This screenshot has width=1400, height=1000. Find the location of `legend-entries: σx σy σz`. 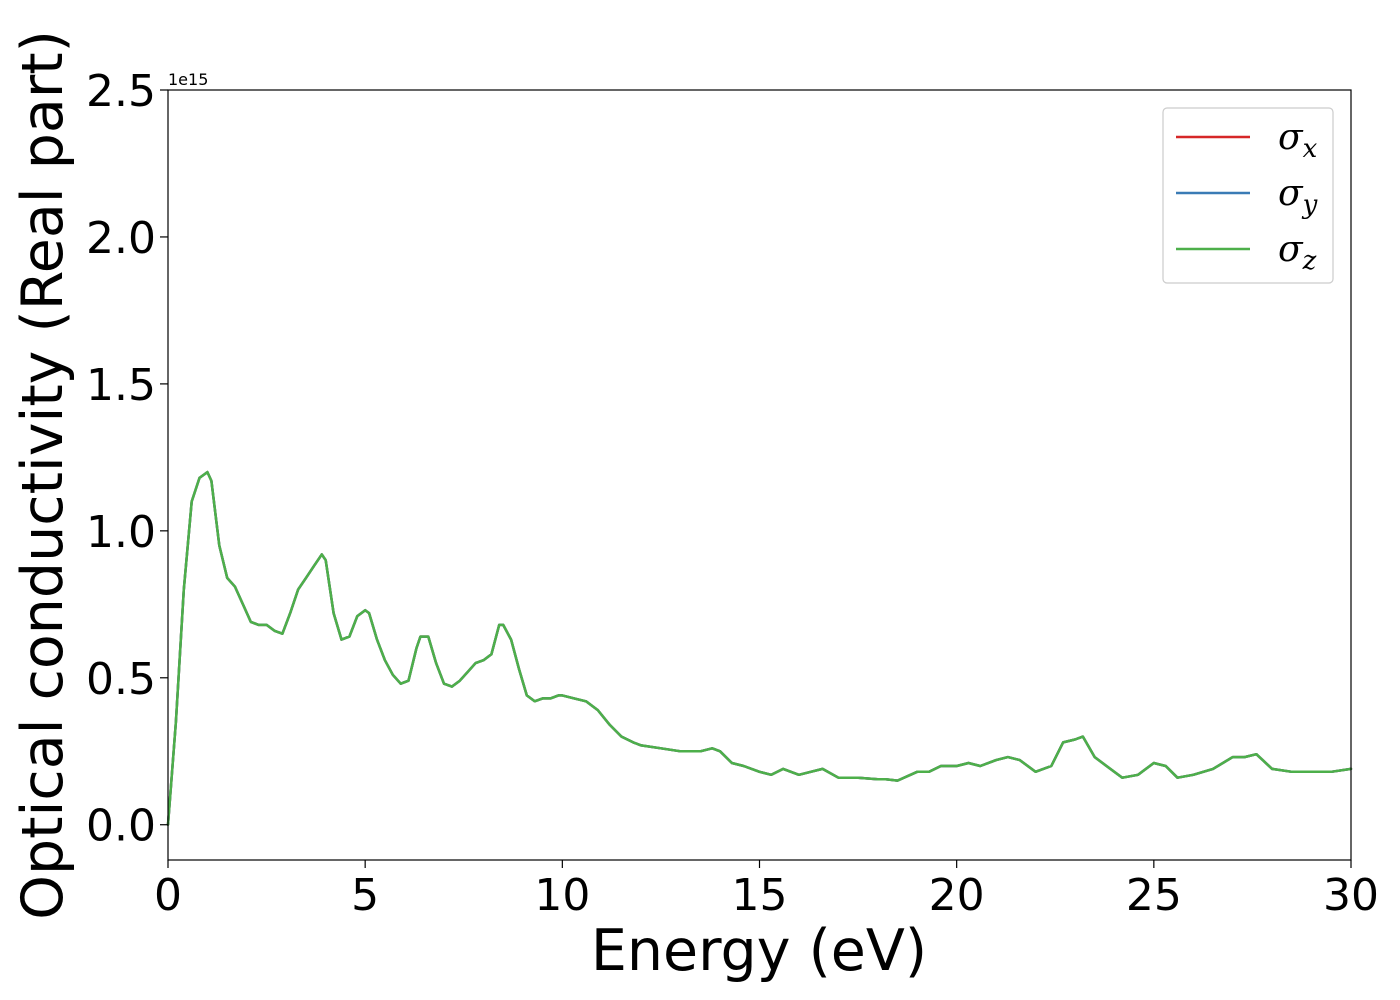

legend-entries: σx σy σz is located at coordinates (1247, 196).